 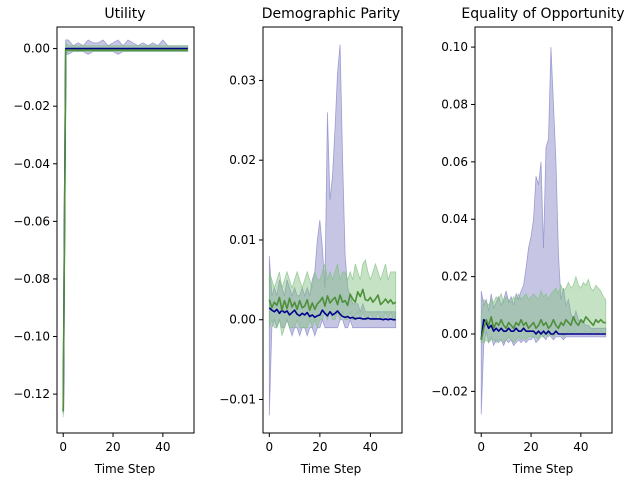 I want to click on equality-of-opportunity-x-tick-label: 20, so click(x=530, y=447).